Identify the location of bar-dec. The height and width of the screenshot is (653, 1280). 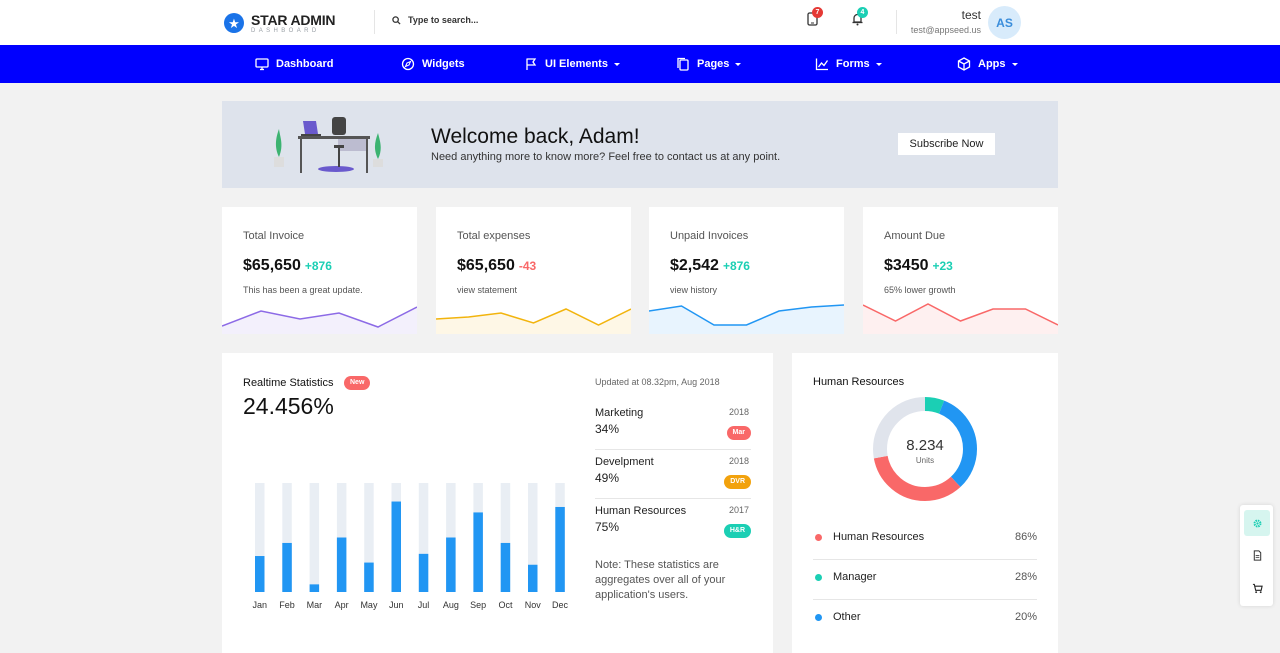
(560, 549).